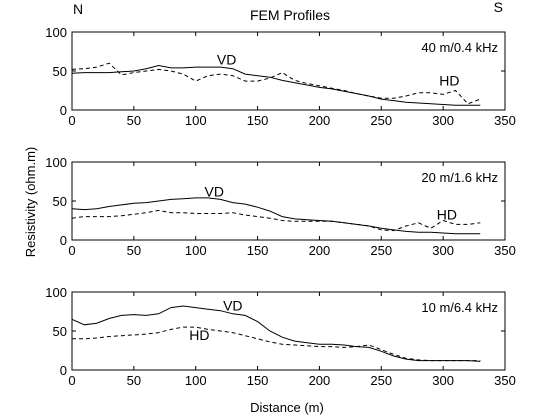  I want to click on corner-label-south: S, so click(498, 7).